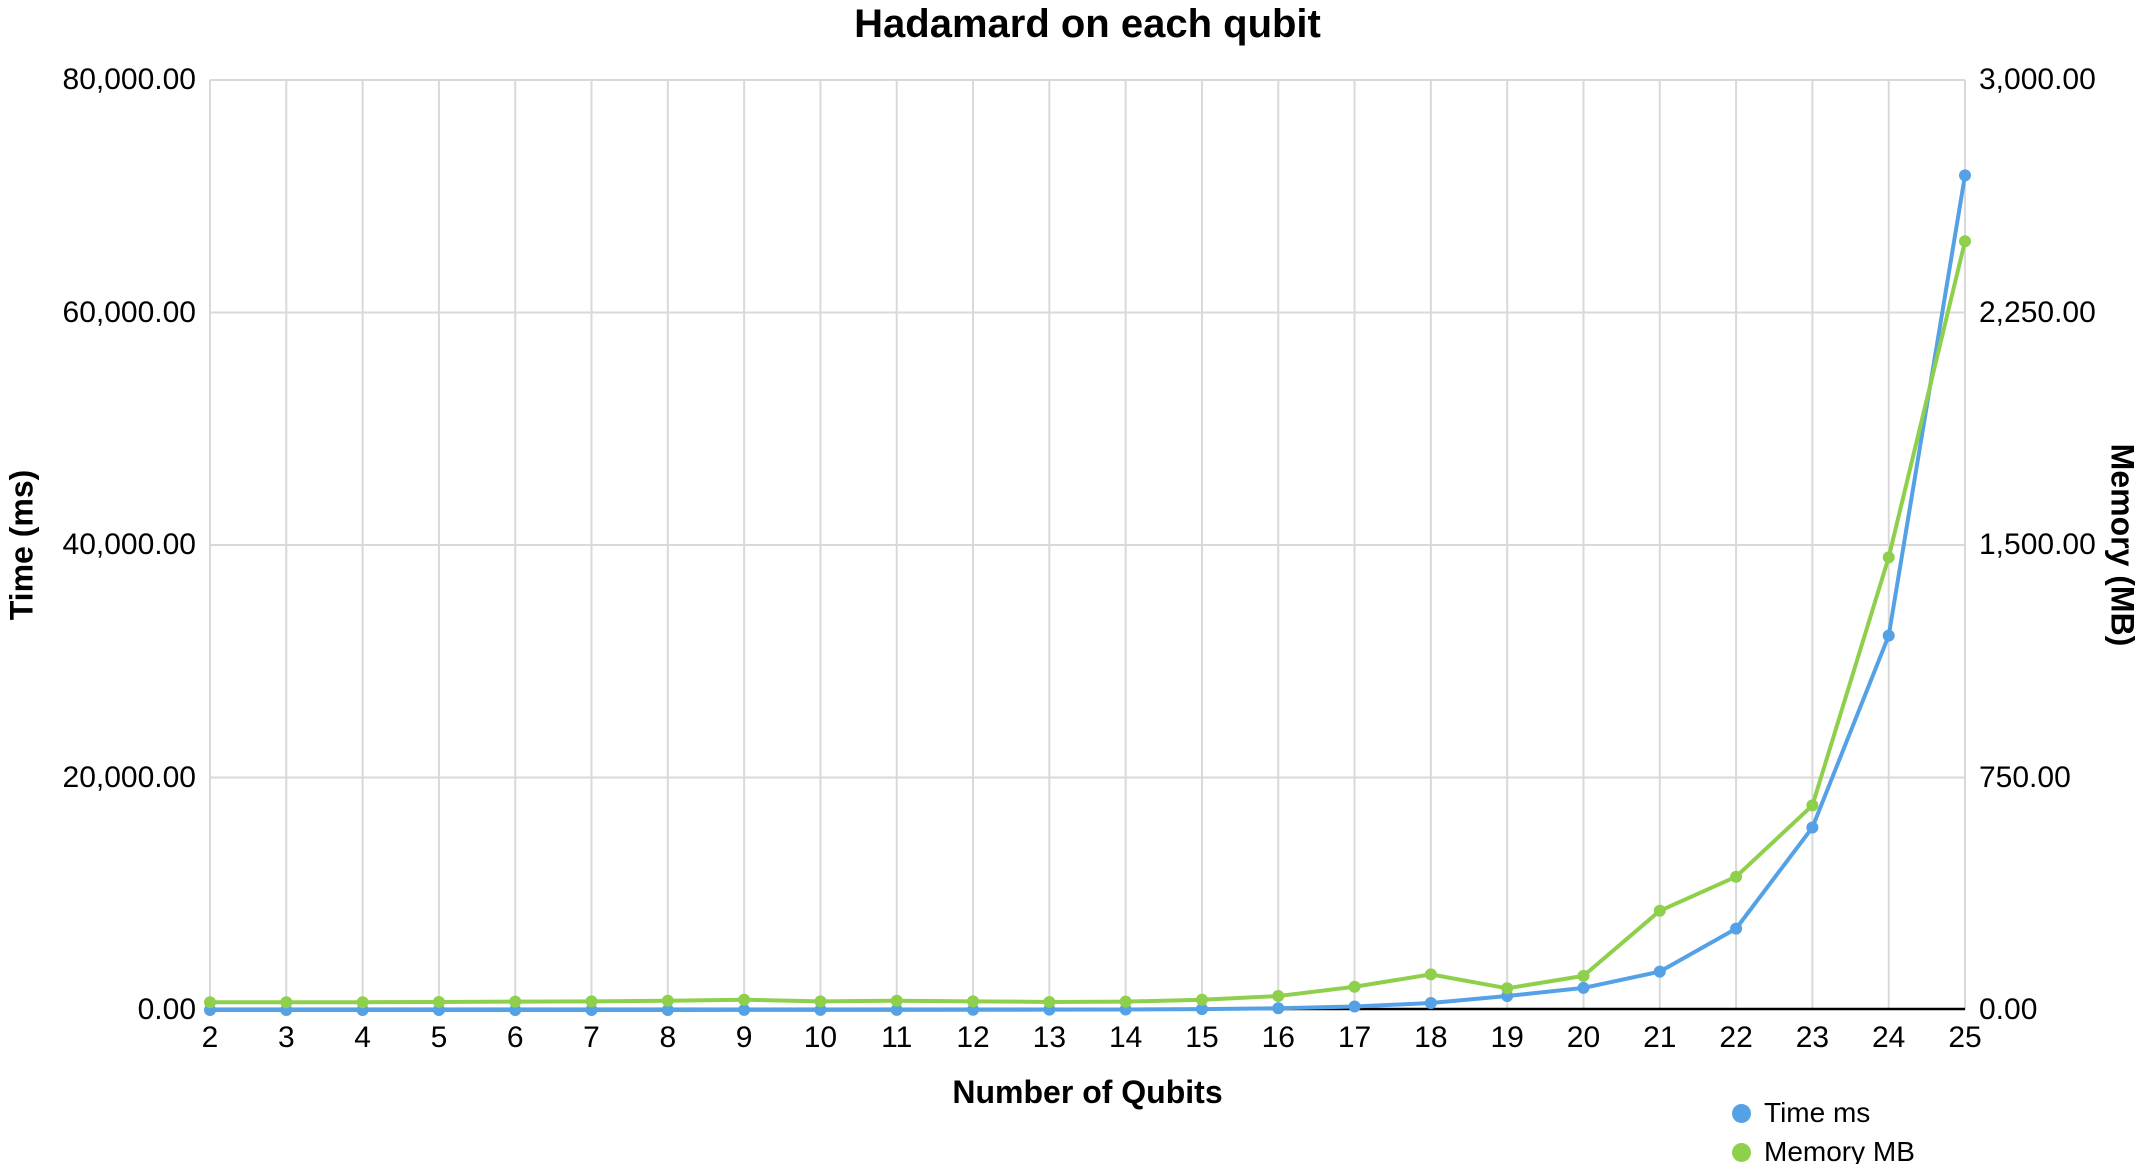 The width and height of the screenshot is (2145, 1164). What do you see at coordinates (515, 1037) in the screenshot?
I see `x-axis-tick-label: 6` at bounding box center [515, 1037].